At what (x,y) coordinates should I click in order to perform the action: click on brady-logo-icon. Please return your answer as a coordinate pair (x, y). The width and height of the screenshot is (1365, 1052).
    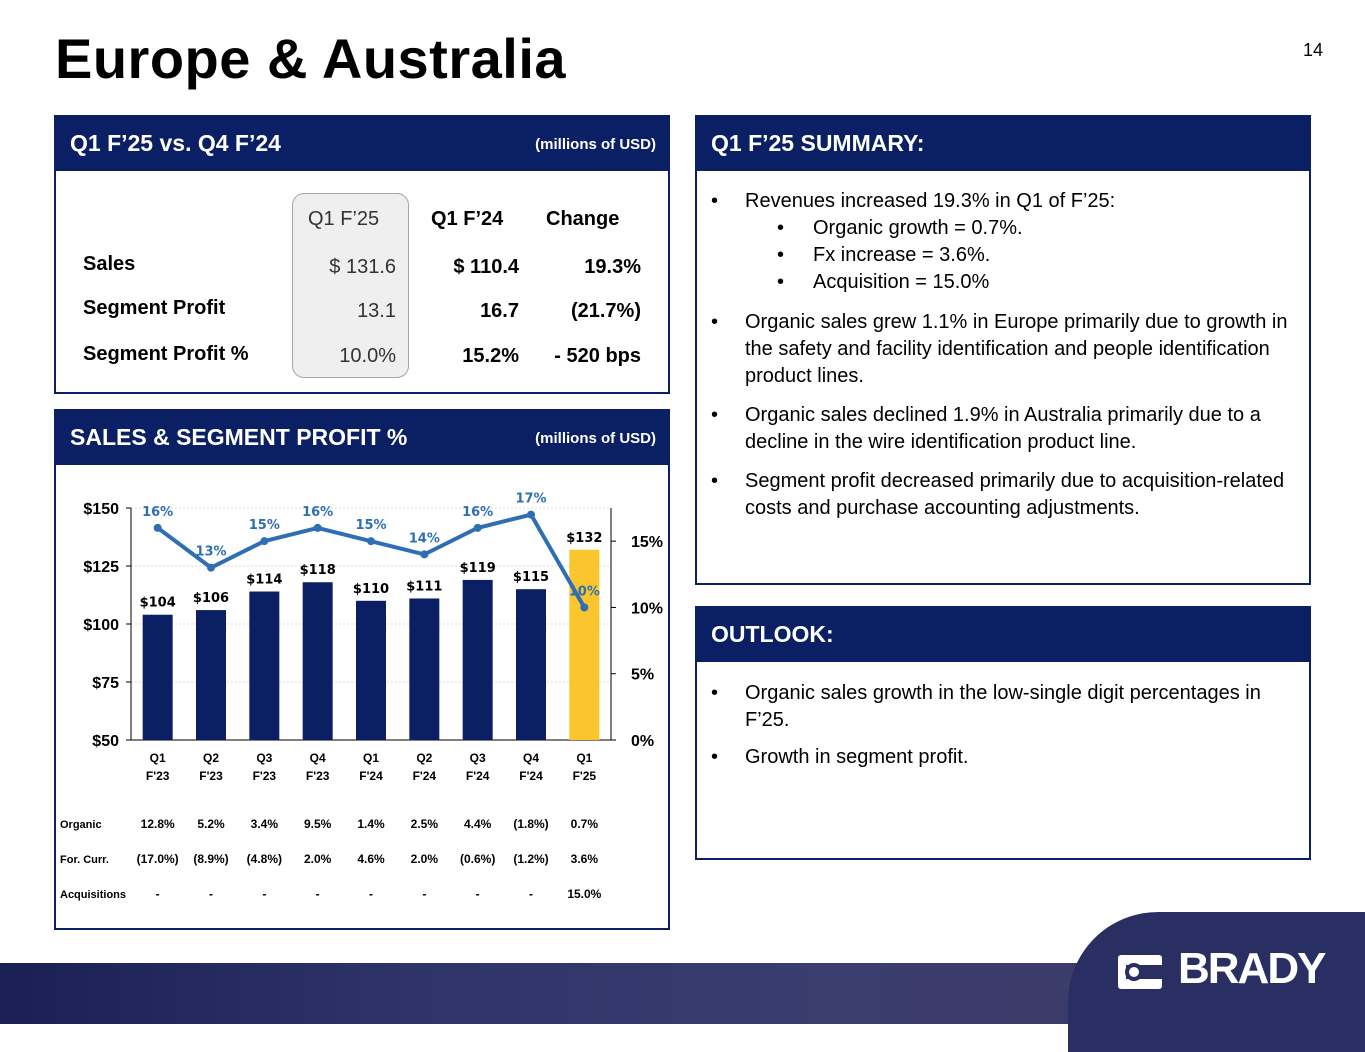
    Looking at the image, I should click on (1142, 972).